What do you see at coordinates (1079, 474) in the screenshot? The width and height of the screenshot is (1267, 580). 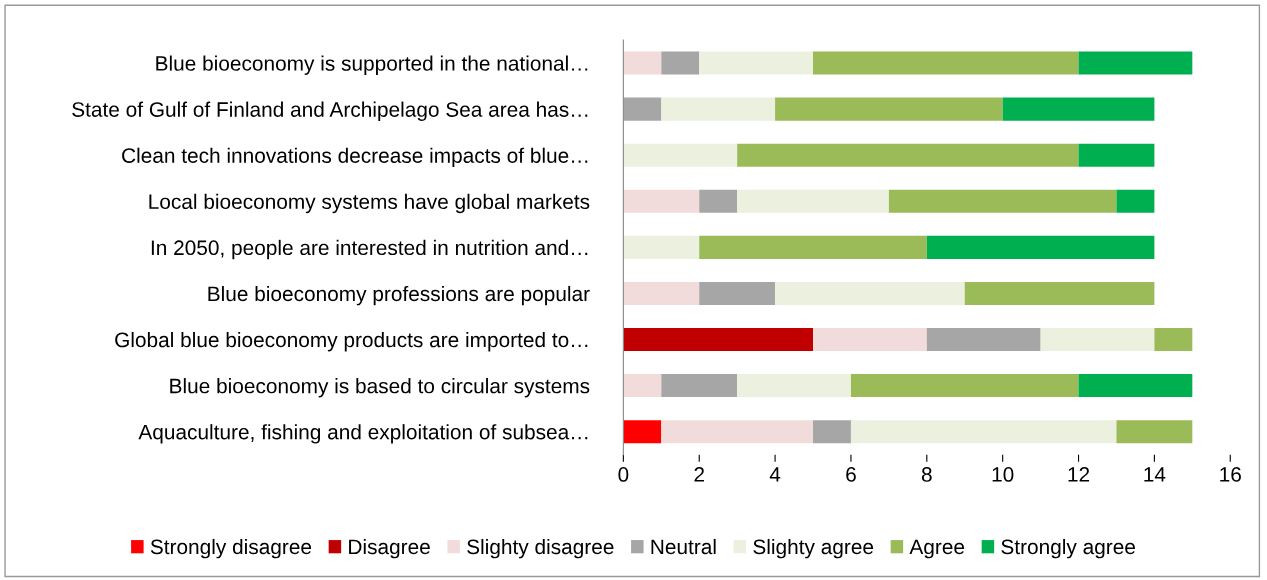 I see `x-tick-label: 12` at bounding box center [1079, 474].